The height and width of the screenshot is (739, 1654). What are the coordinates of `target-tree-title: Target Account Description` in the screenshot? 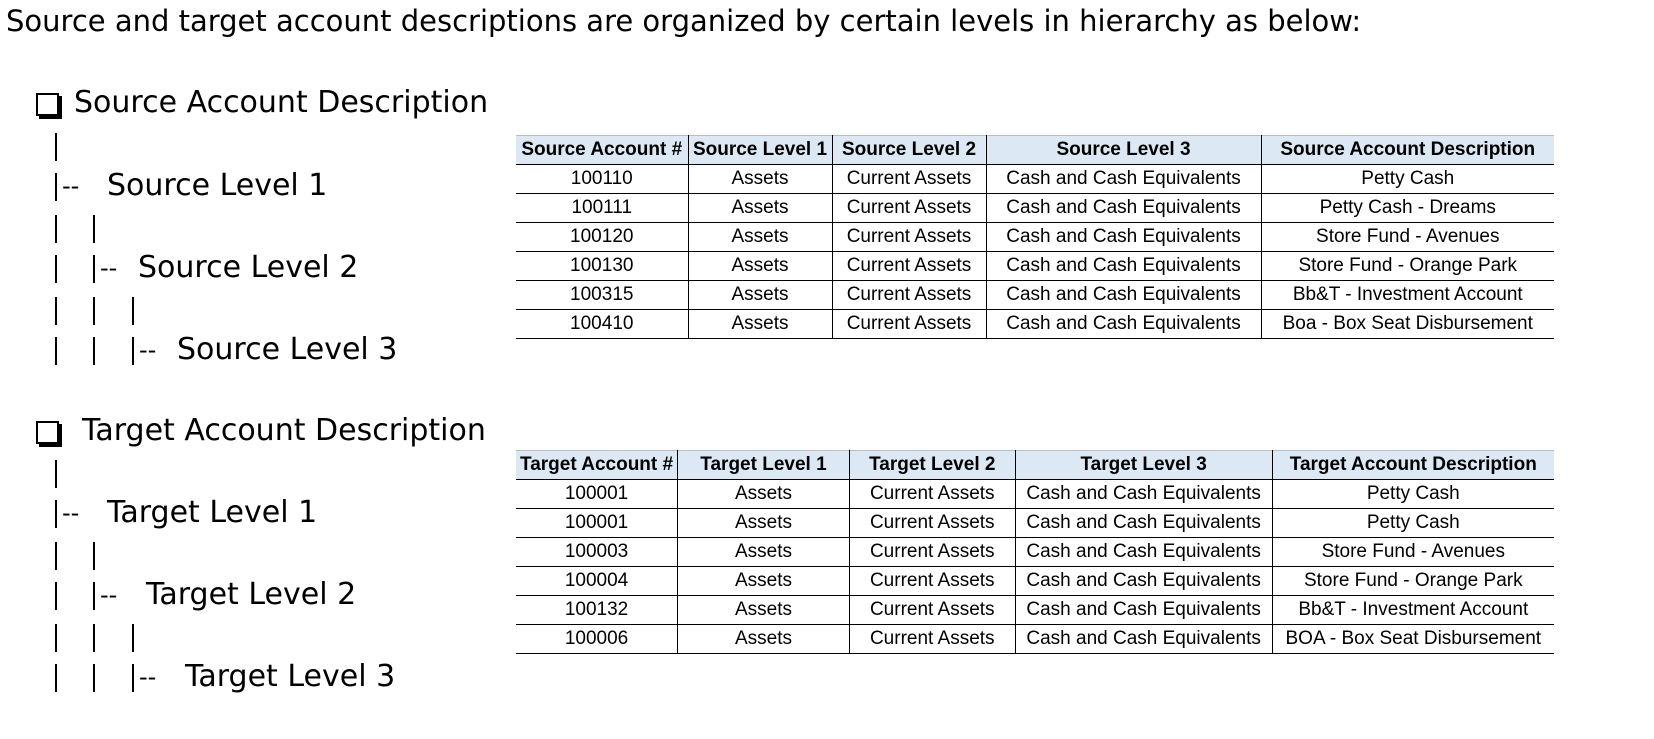 It's located at (284, 430).